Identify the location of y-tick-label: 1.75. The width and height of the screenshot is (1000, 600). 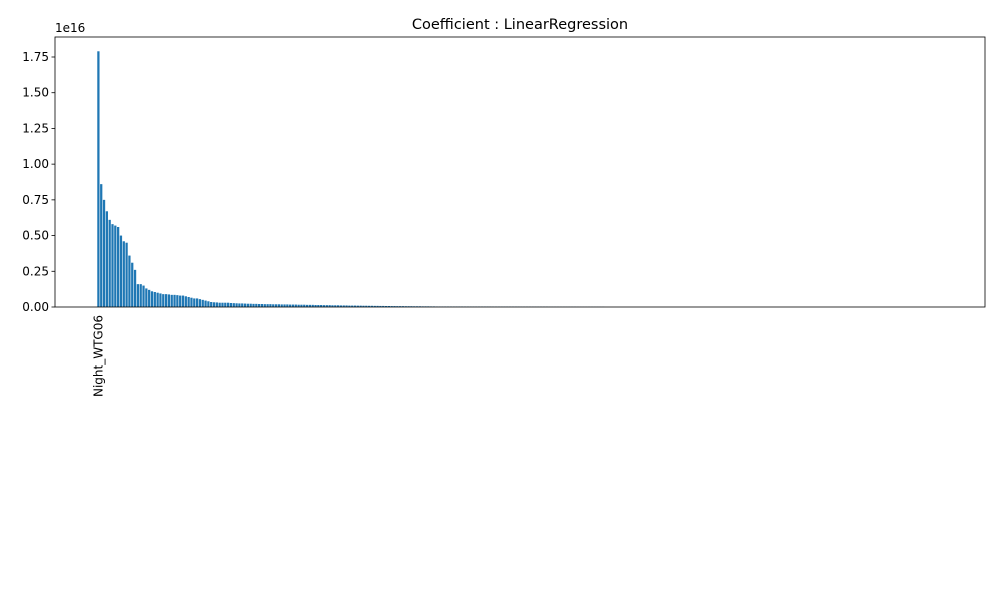
(35, 57).